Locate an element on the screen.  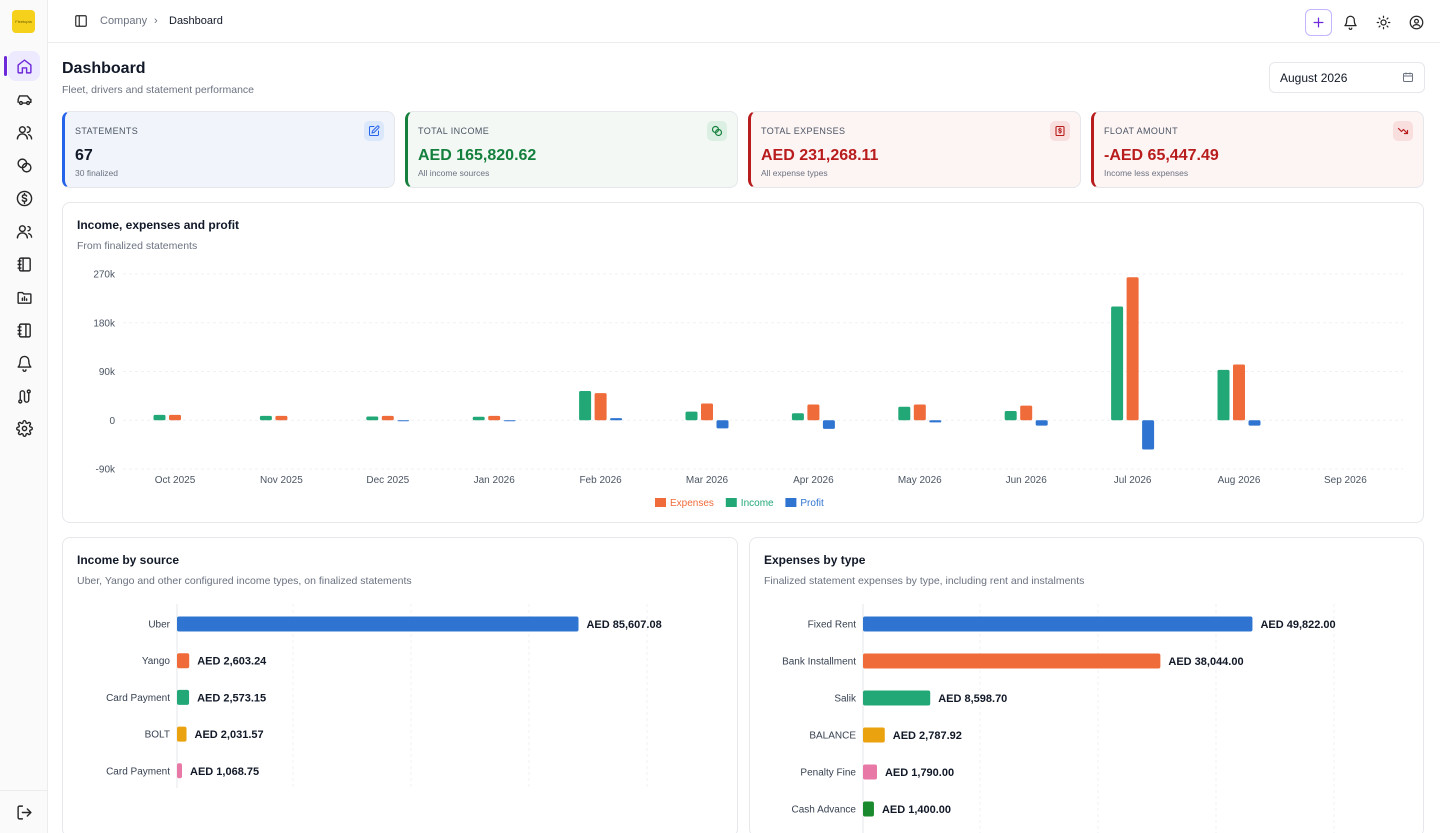
account-button is located at coordinates (1416, 22).